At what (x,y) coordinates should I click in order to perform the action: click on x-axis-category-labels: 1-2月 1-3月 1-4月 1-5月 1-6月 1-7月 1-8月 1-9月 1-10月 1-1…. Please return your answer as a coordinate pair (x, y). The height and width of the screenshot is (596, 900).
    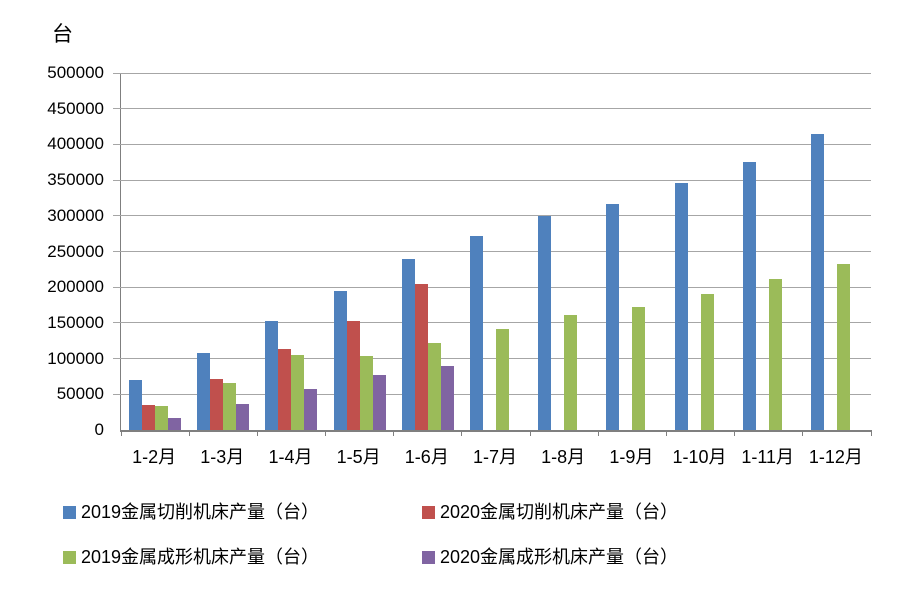
    Looking at the image, I should click on (495, 457).